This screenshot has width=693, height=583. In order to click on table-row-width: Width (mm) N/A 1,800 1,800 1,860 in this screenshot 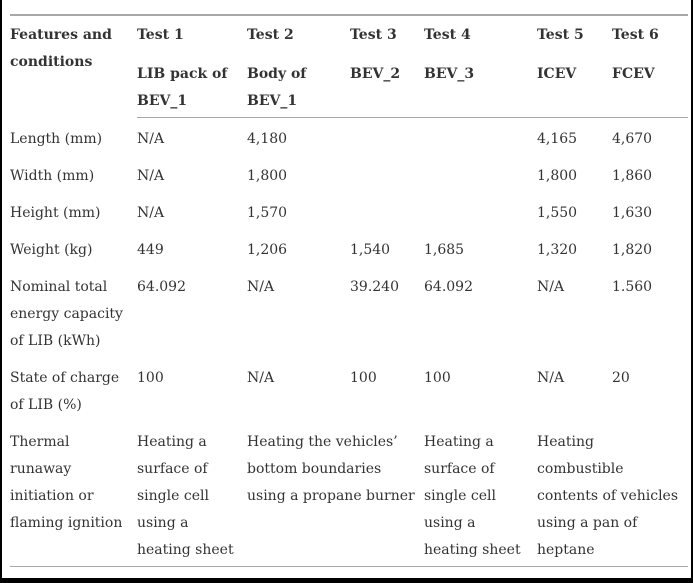, I will do `click(349, 173)`.